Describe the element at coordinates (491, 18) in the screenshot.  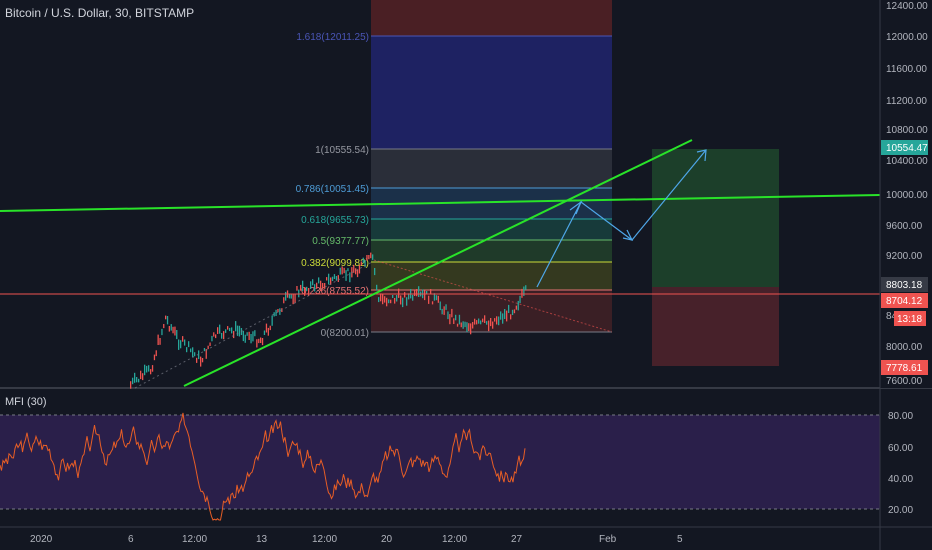
I see `fib-band-top` at that location.